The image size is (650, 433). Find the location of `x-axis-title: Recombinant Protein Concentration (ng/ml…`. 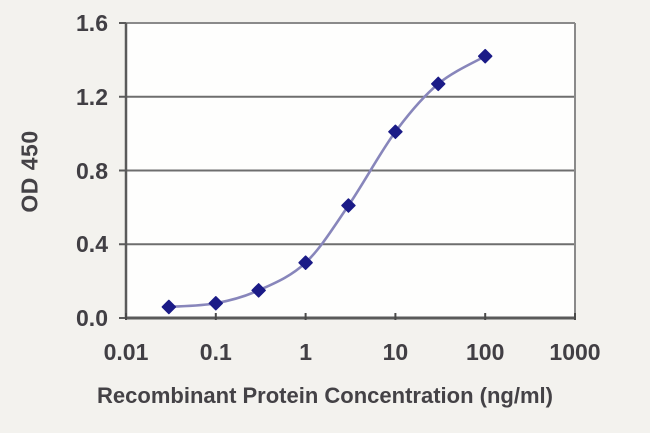

x-axis-title: Recombinant Protein Concentration (ng/ml… is located at coordinates (325, 395).